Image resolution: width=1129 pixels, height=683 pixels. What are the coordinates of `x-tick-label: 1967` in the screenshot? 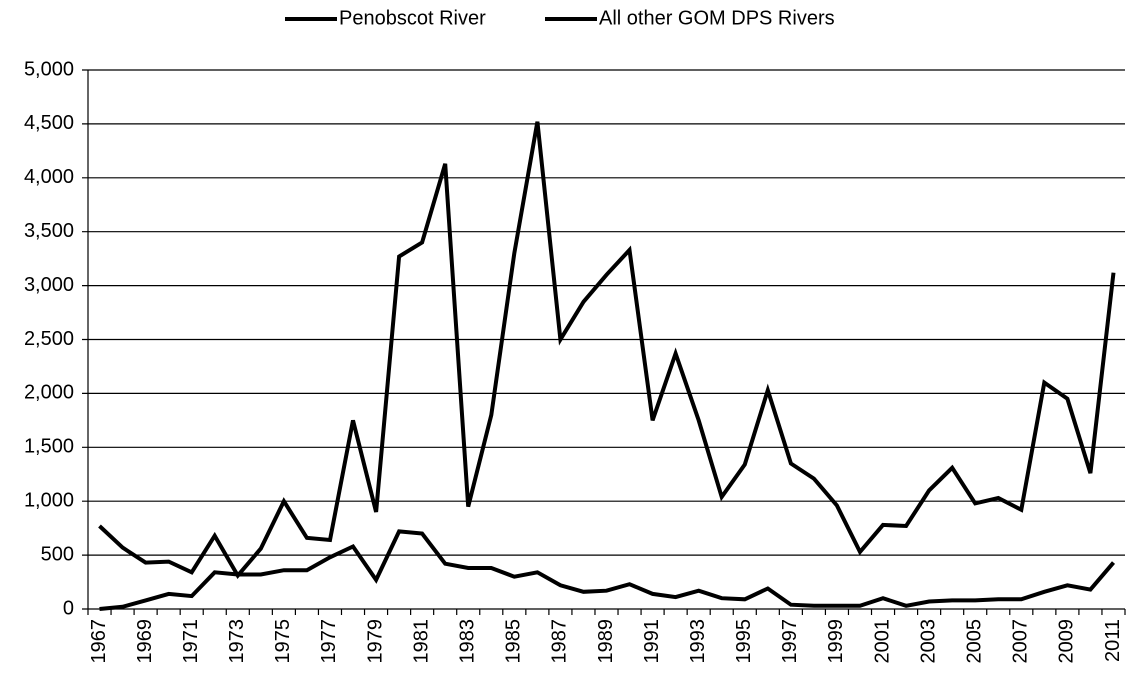 It's located at (99, 641).